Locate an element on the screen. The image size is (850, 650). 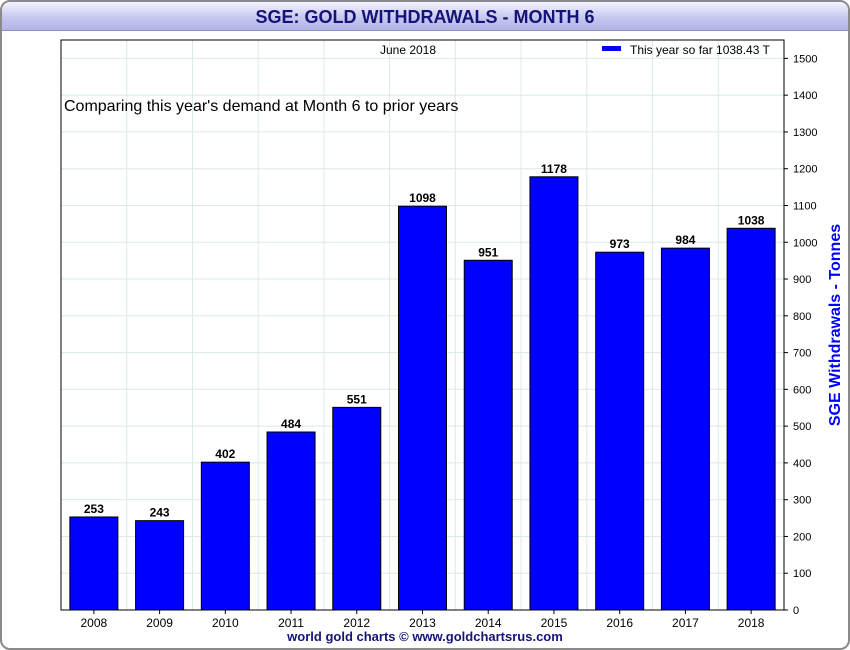
x-tick-label: 2012 is located at coordinates (356, 623).